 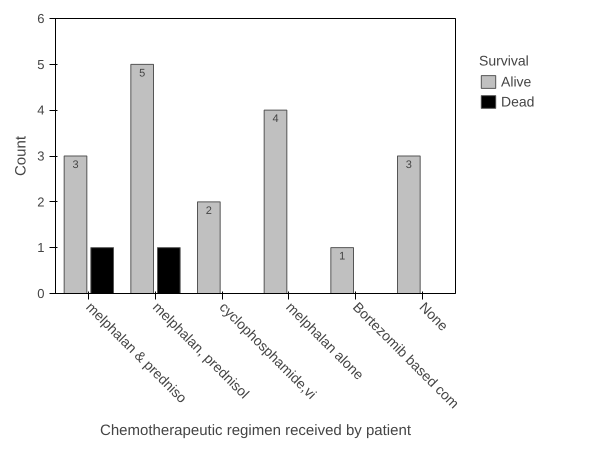 What do you see at coordinates (516, 82) in the screenshot?
I see `legend-label: Alive` at bounding box center [516, 82].